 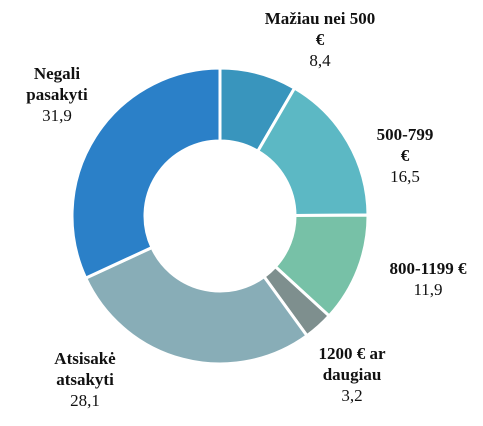 I want to click on value-label: 16,5, so click(x=405, y=176).